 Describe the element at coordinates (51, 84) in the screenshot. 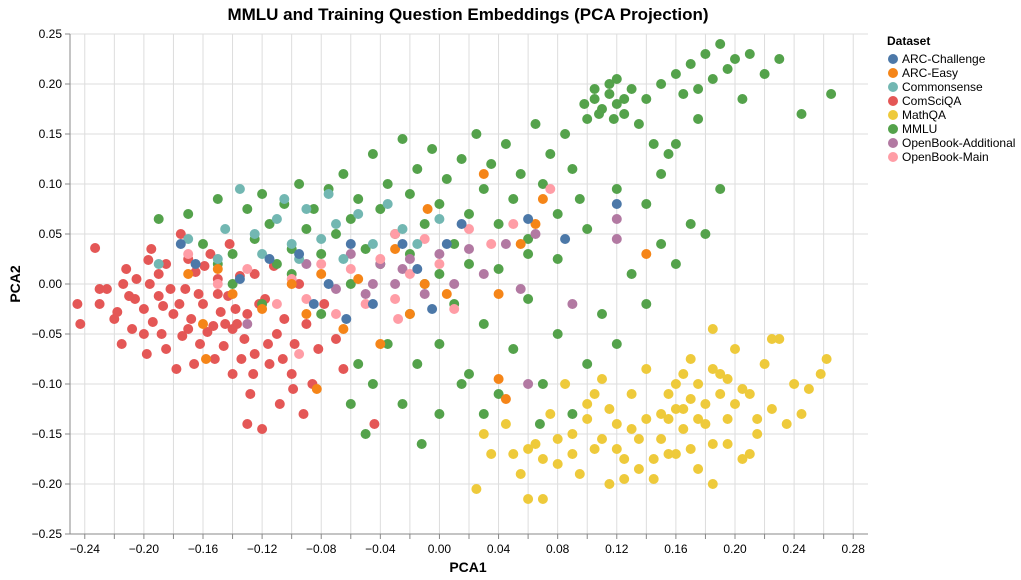

I see `y-tick-label: 0.20` at that location.